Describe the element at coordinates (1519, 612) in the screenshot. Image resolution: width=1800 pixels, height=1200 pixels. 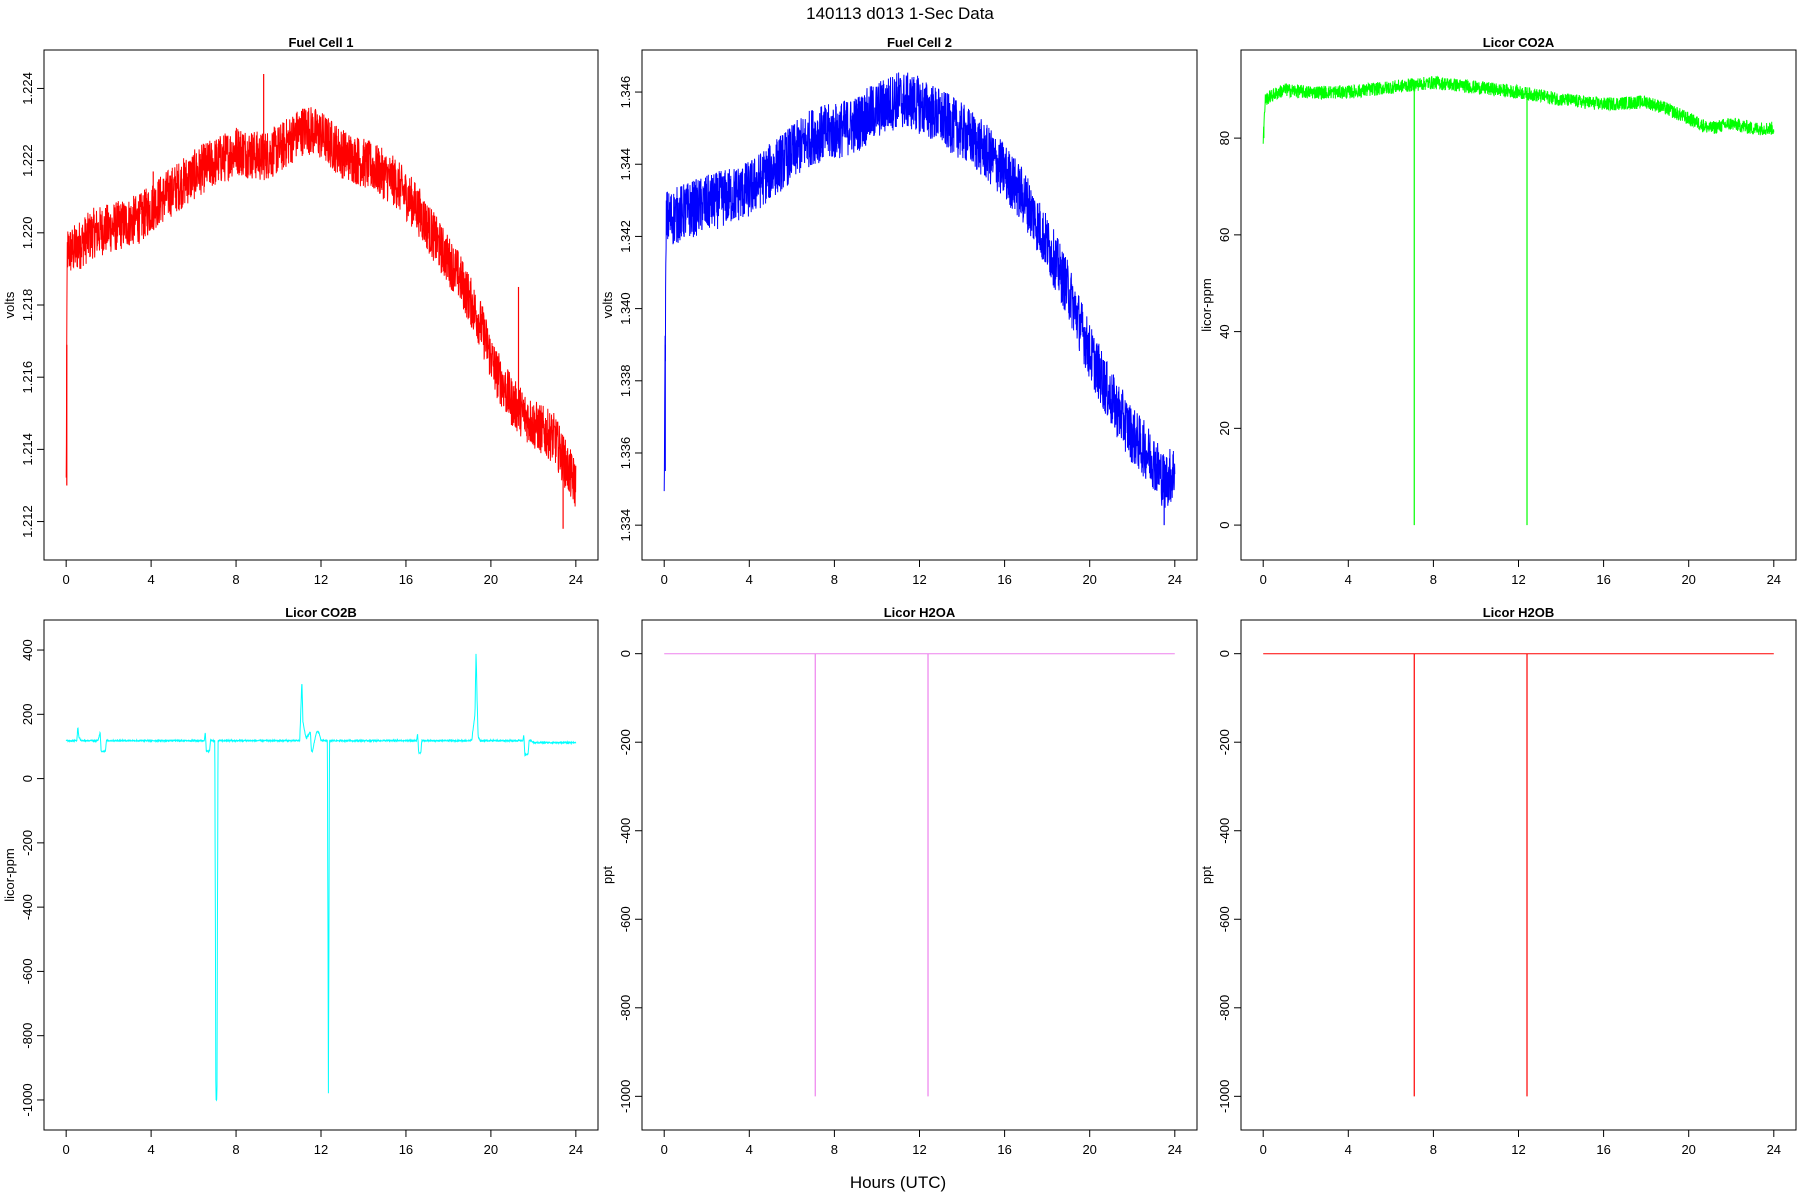
I see `chart-title: Licor H2OB` at that location.